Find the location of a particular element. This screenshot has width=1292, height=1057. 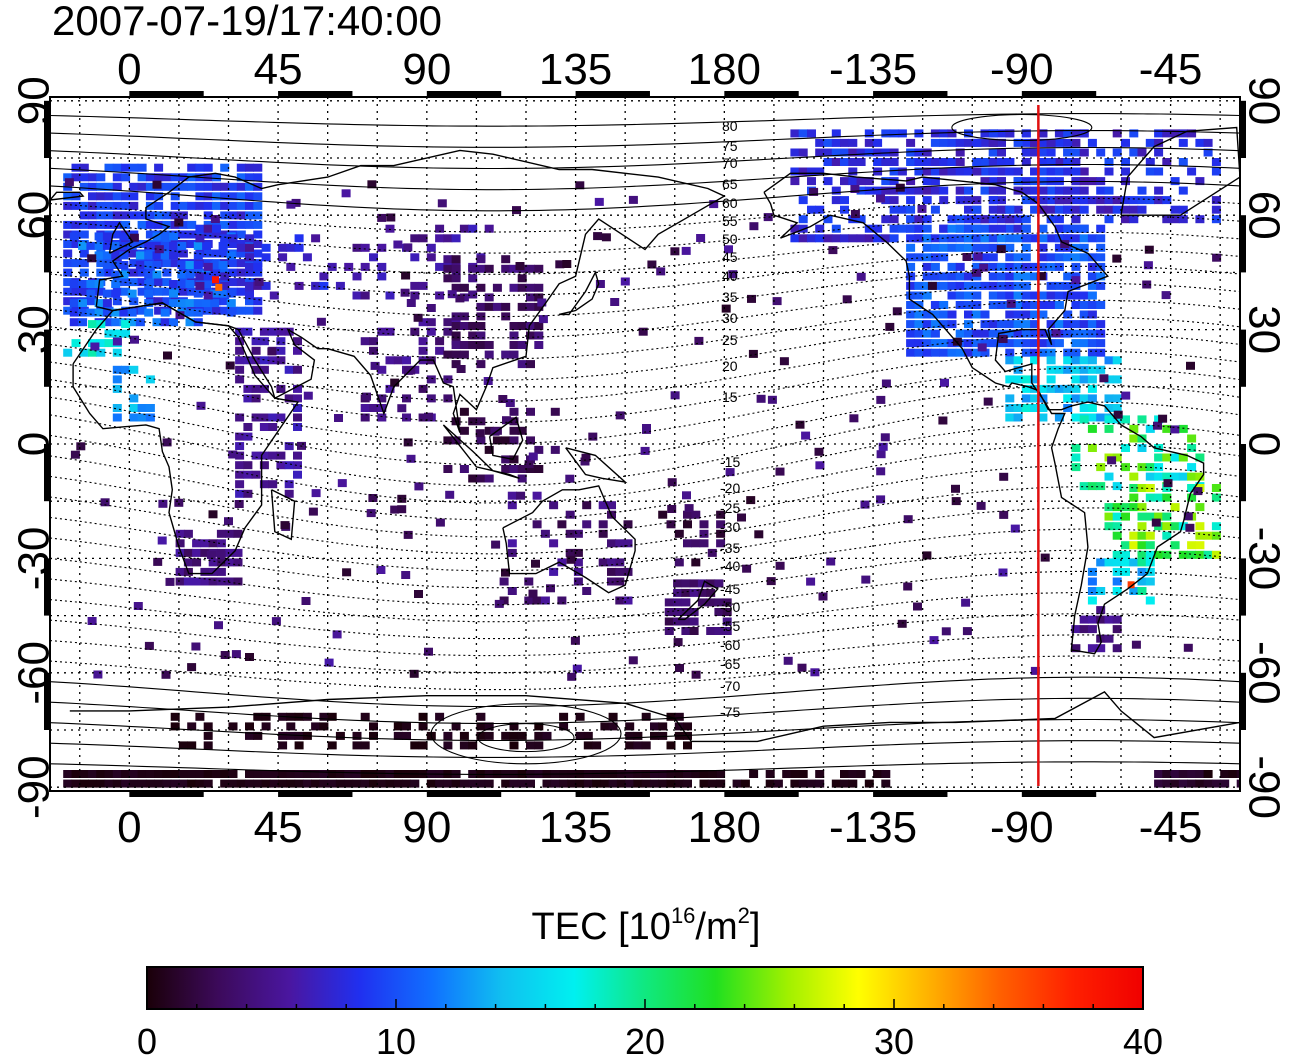

mag-label-north-6: 50 is located at coordinates (730, 239).